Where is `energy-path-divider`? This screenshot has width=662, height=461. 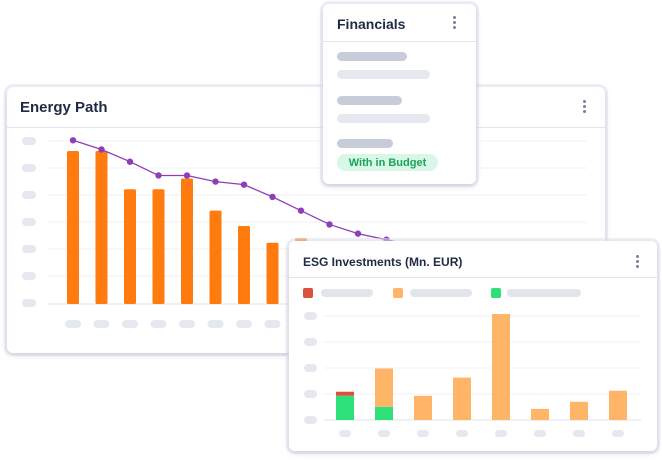
energy-path-divider is located at coordinates (306, 127).